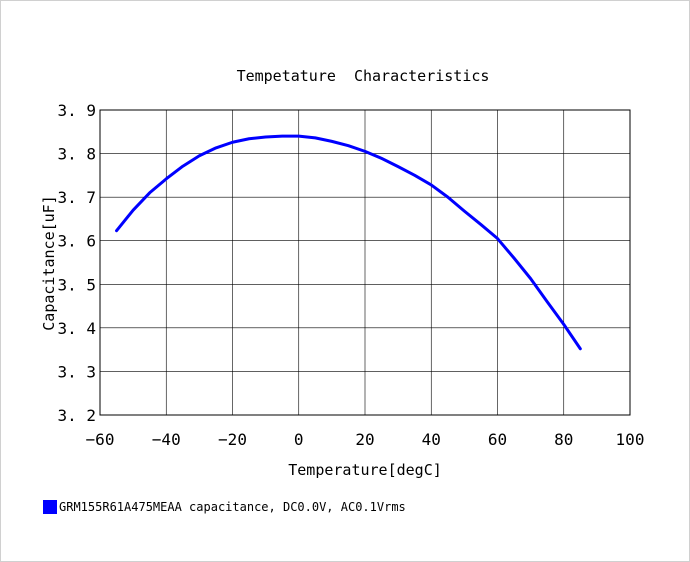 The height and width of the screenshot is (562, 690). What do you see at coordinates (76, 241) in the screenshot?
I see `y-tick-label: 3. 6` at bounding box center [76, 241].